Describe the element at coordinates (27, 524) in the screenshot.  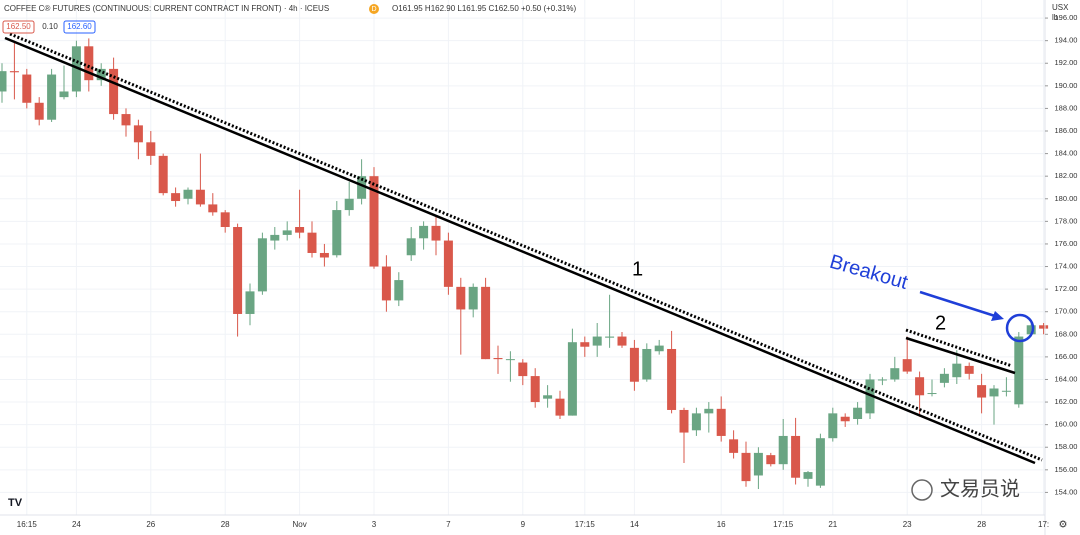
I see `x-tick-label: 16:15` at that location.